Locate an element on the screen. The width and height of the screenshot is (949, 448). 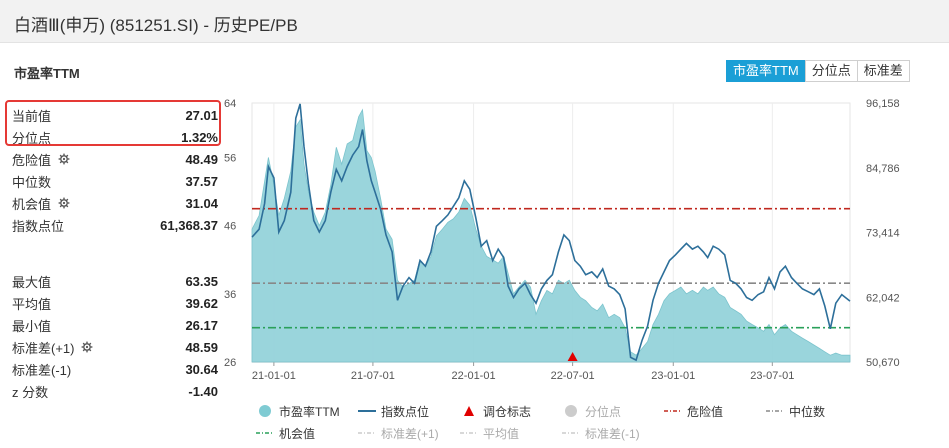
stat-value: 27.01 is located at coordinates (201, 115).